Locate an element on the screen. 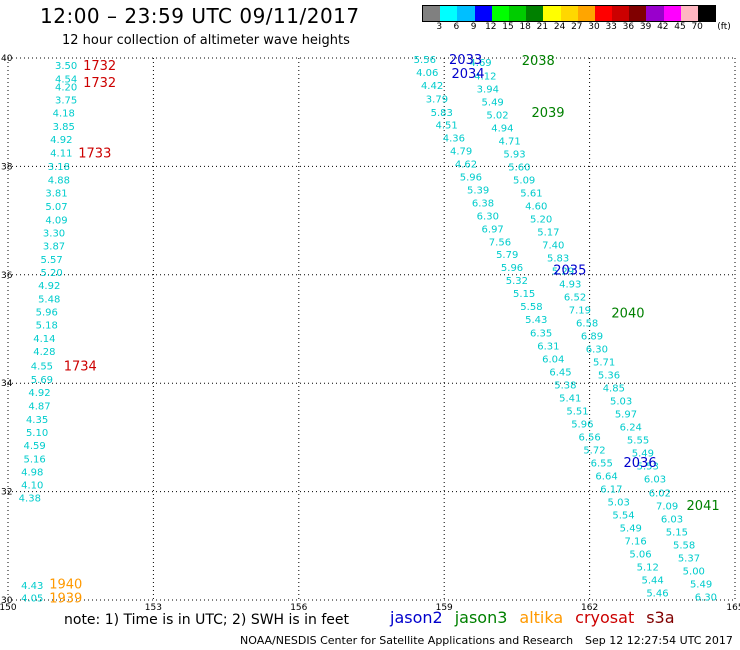  satellite-legend: jason2 jason3 altika cryosat s3a is located at coordinates (538, 617).